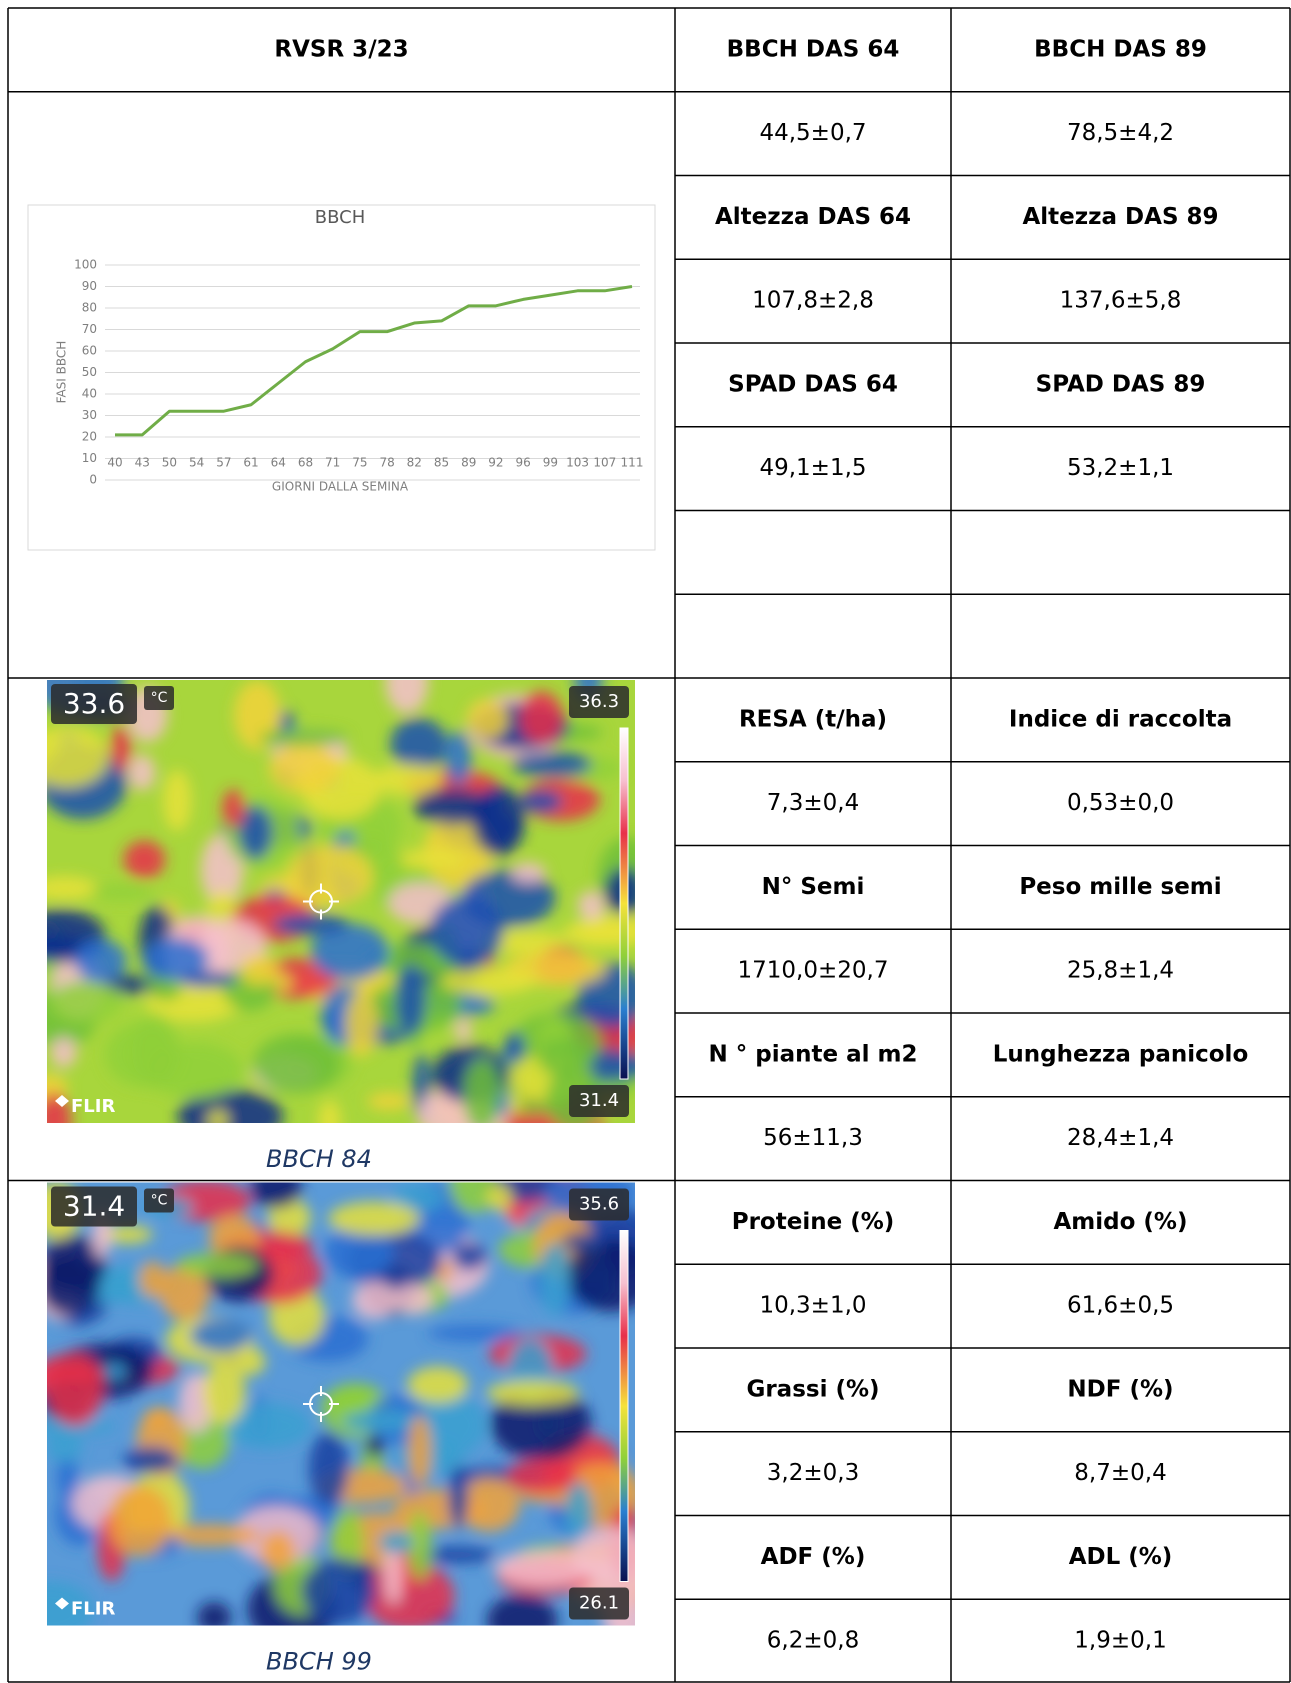 The height and width of the screenshot is (1683, 1291). I want to click on value-cell: 1,9±0,1, so click(1120, 1641).